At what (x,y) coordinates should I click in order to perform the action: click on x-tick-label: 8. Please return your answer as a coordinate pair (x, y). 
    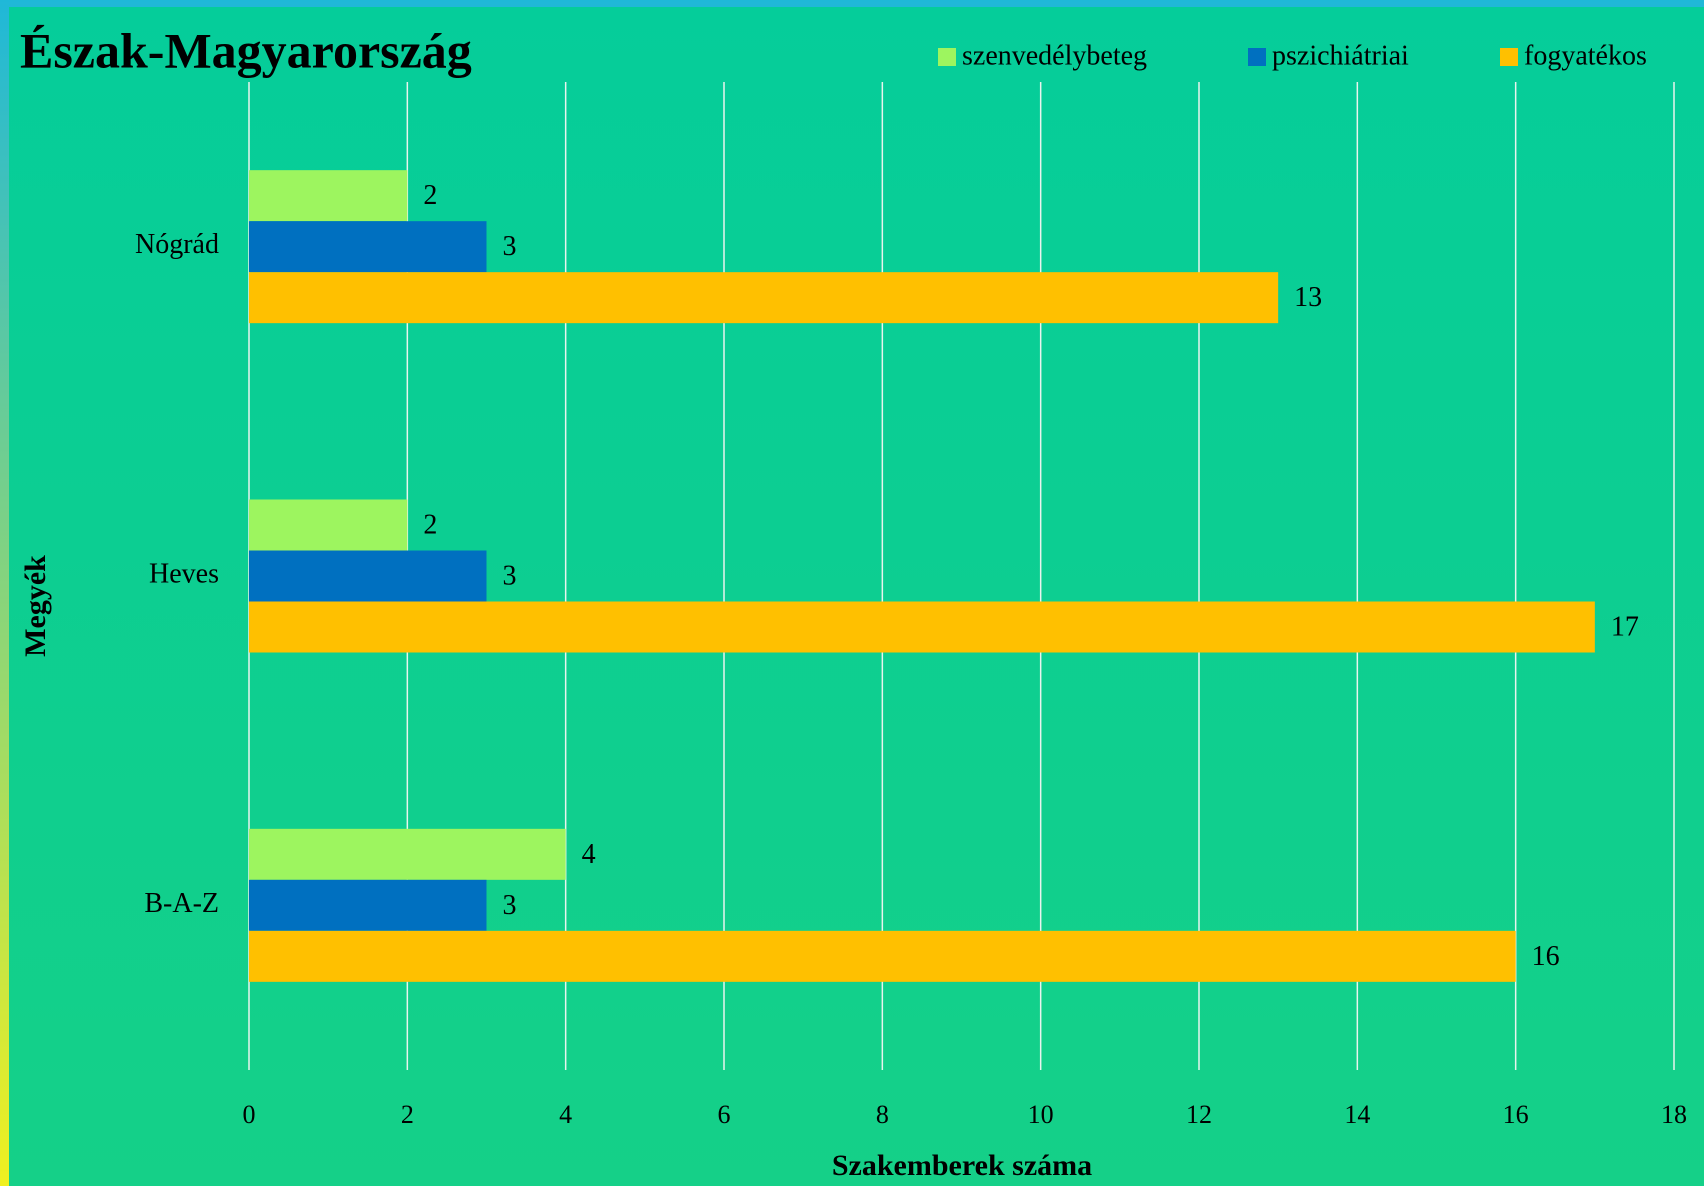
    Looking at the image, I should click on (882, 1114).